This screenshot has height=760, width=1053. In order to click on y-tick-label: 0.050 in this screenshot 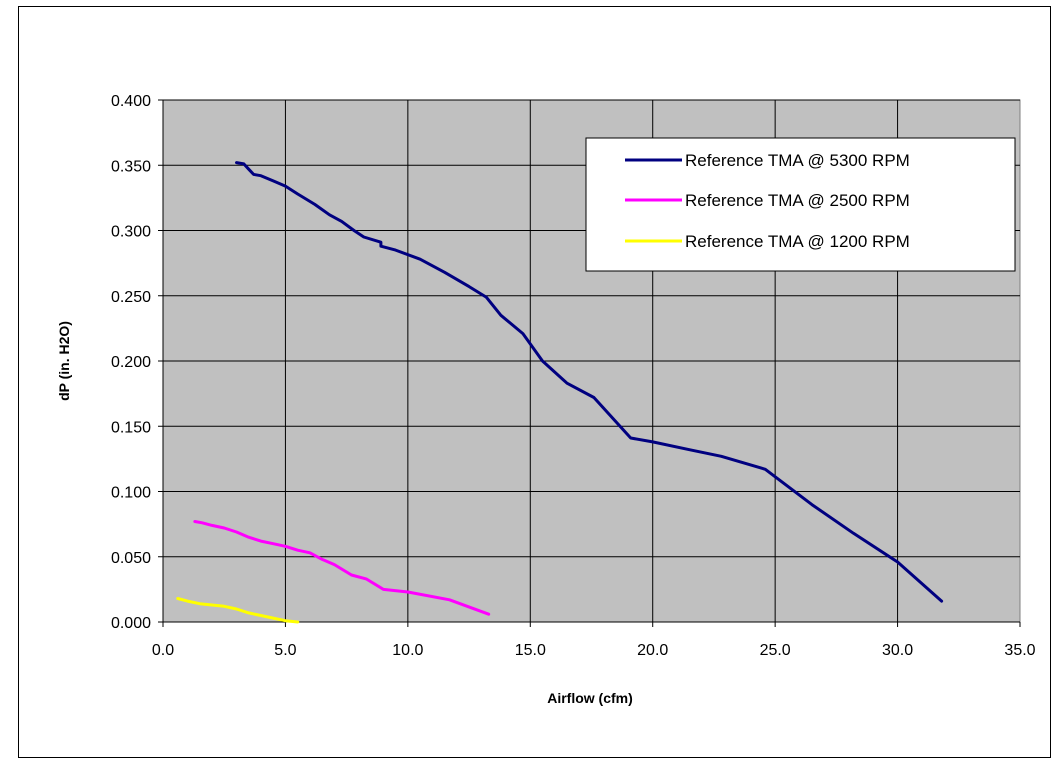, I will do `click(131, 558)`.